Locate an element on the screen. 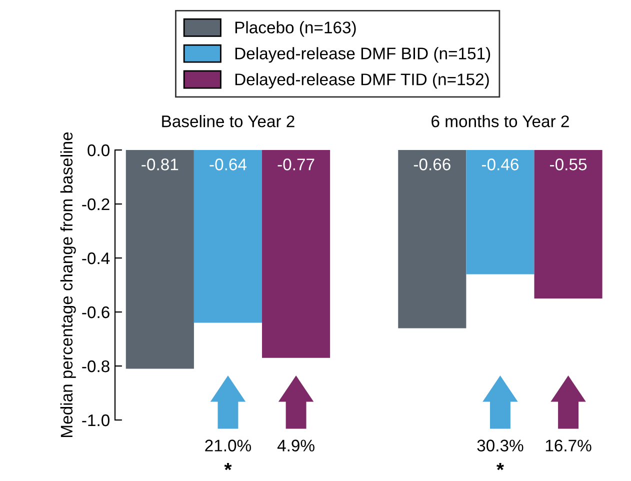 This screenshot has height=481, width=631. y-axis-title: Median percentage change from baseline is located at coordinates (68, 284).